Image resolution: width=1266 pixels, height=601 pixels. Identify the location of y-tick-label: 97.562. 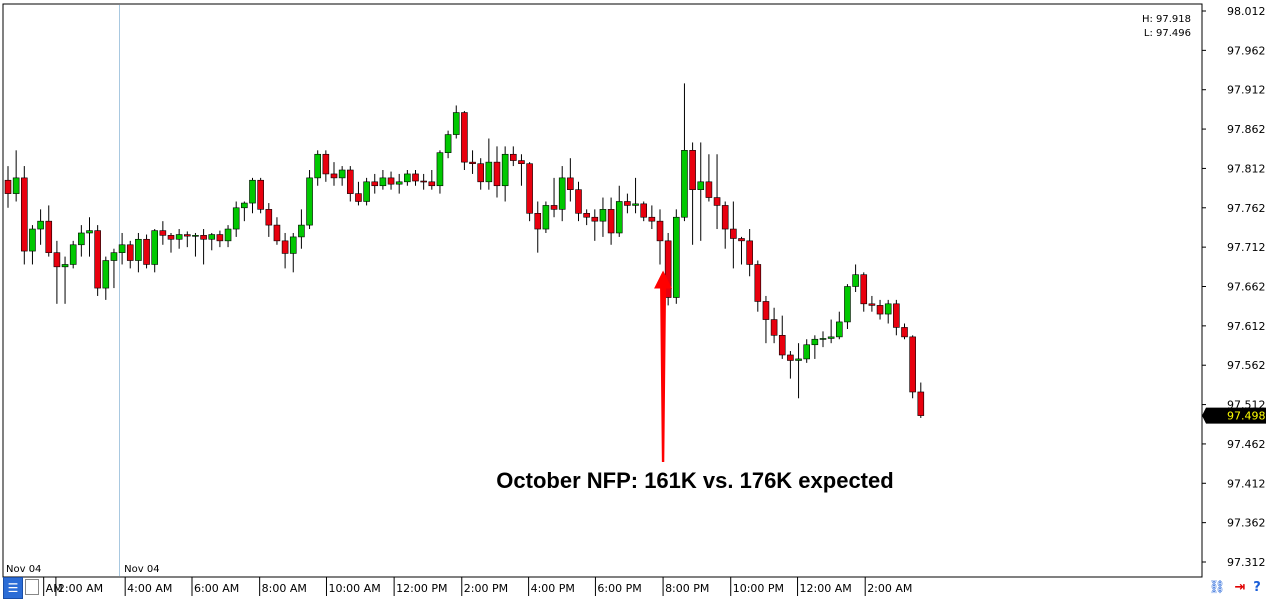
(1246, 365).